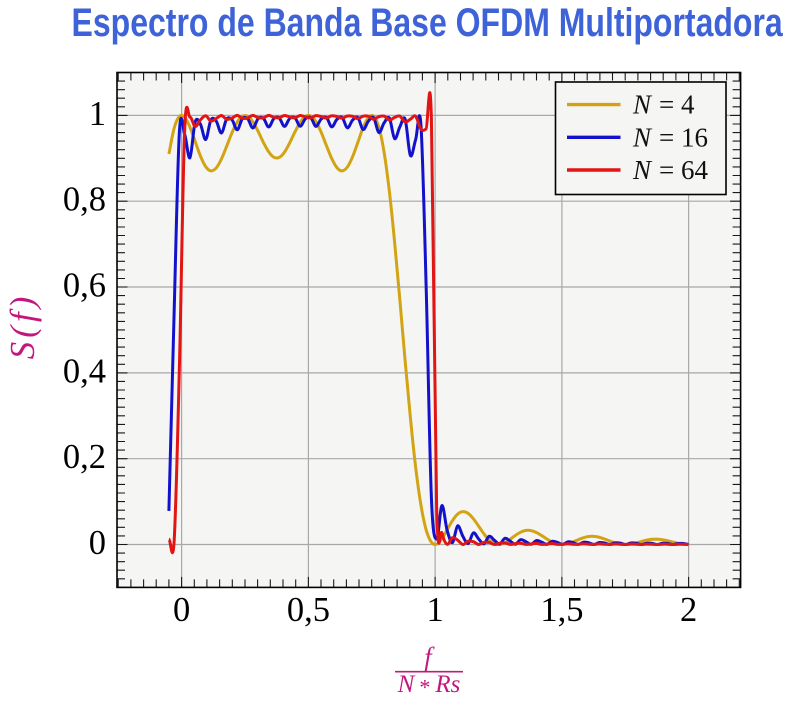  What do you see at coordinates (84, 200) in the screenshot?
I see `svg-text: 0,8` at bounding box center [84, 200].